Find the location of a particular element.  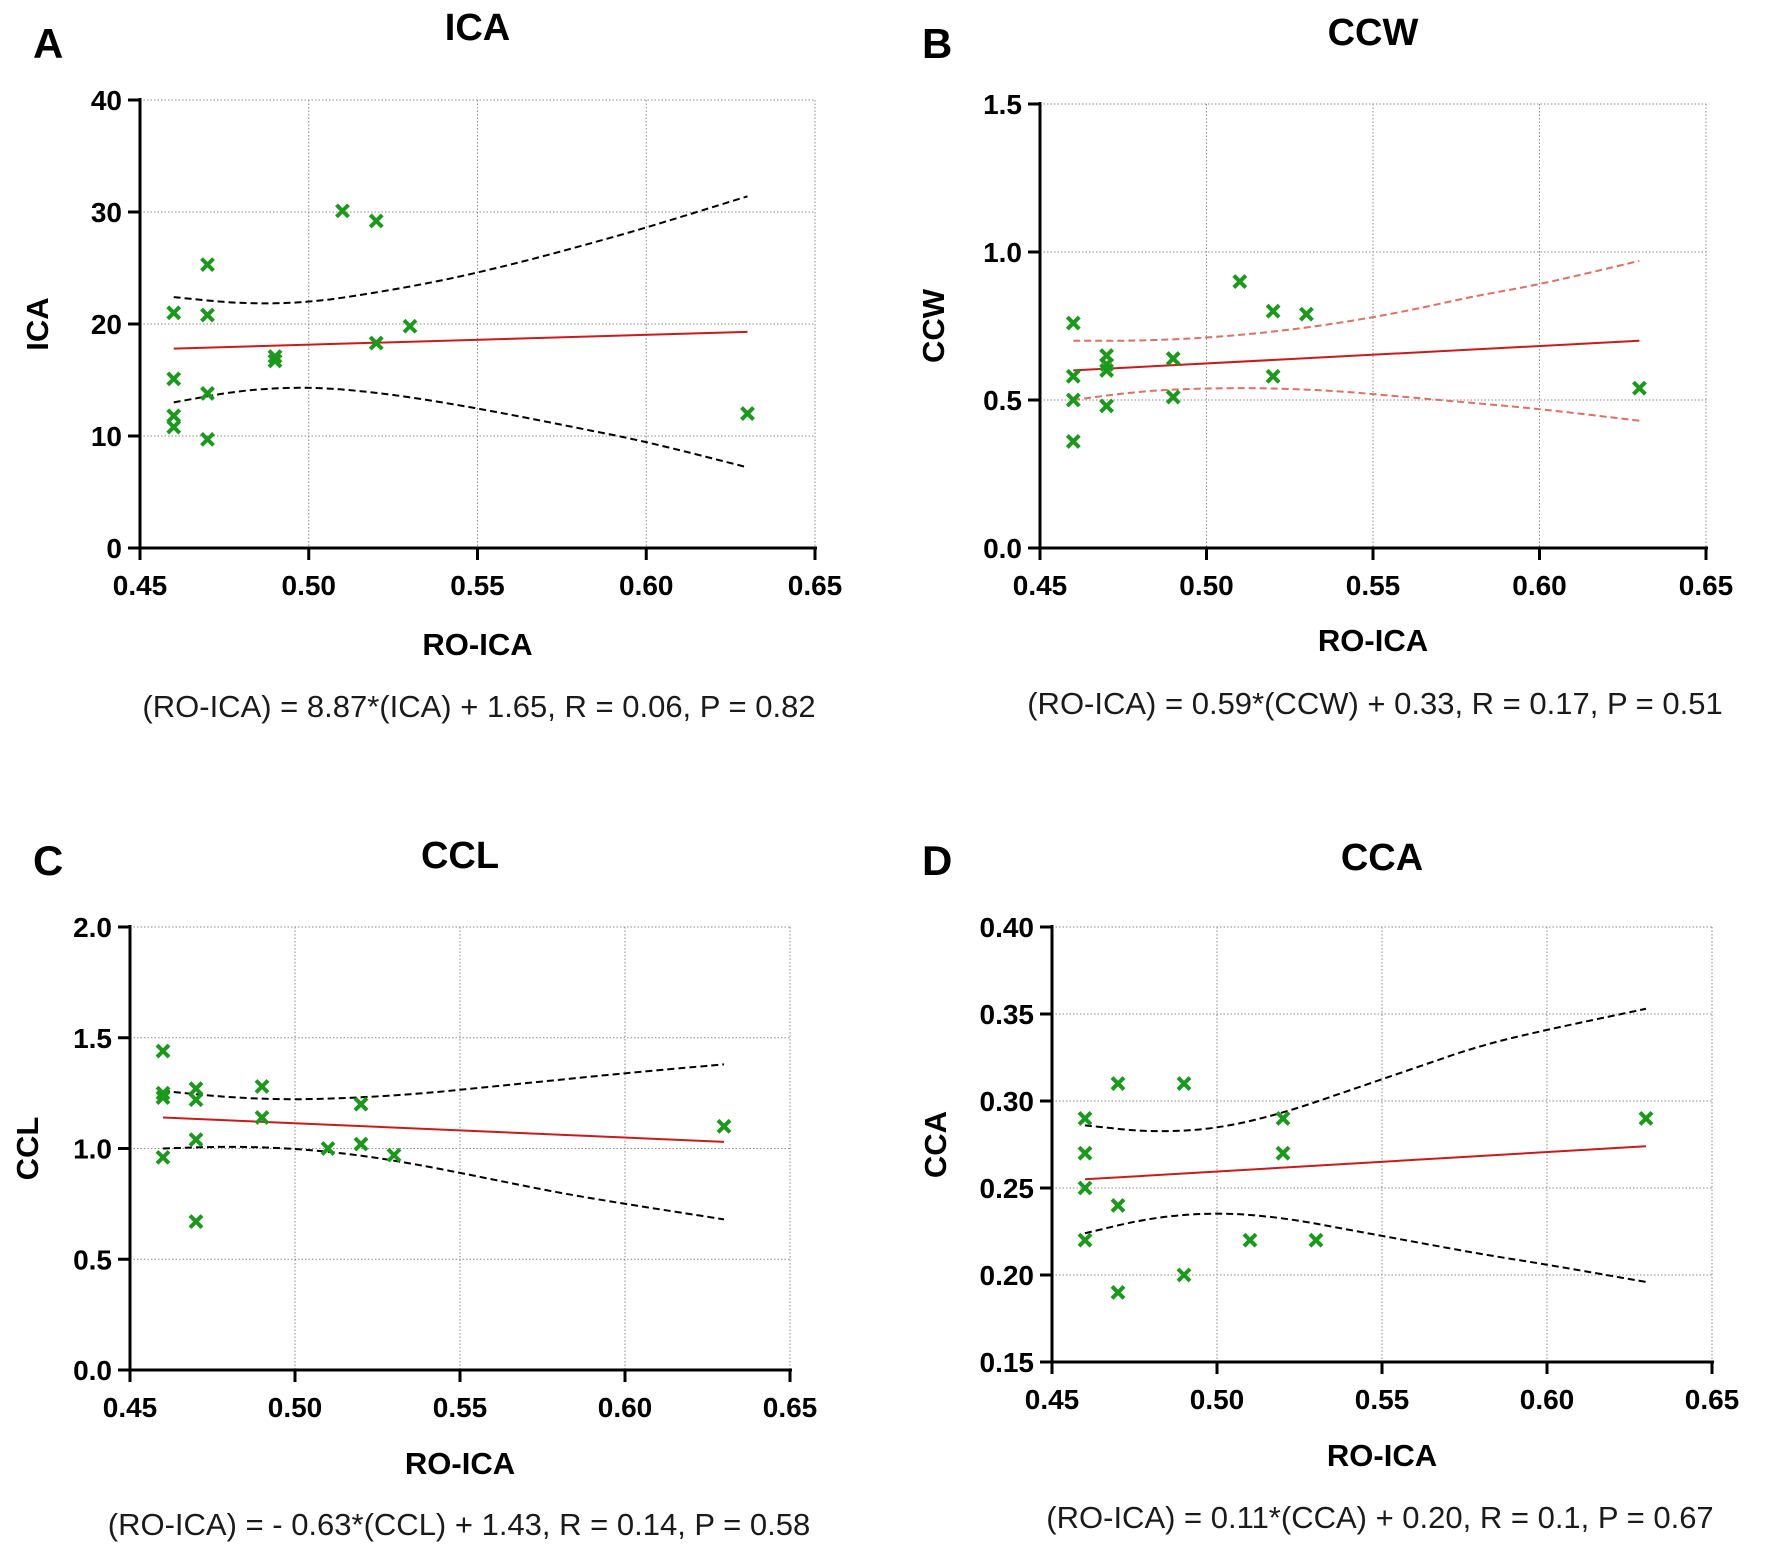

y-tick-label: 0.5 is located at coordinates (1002, 400).